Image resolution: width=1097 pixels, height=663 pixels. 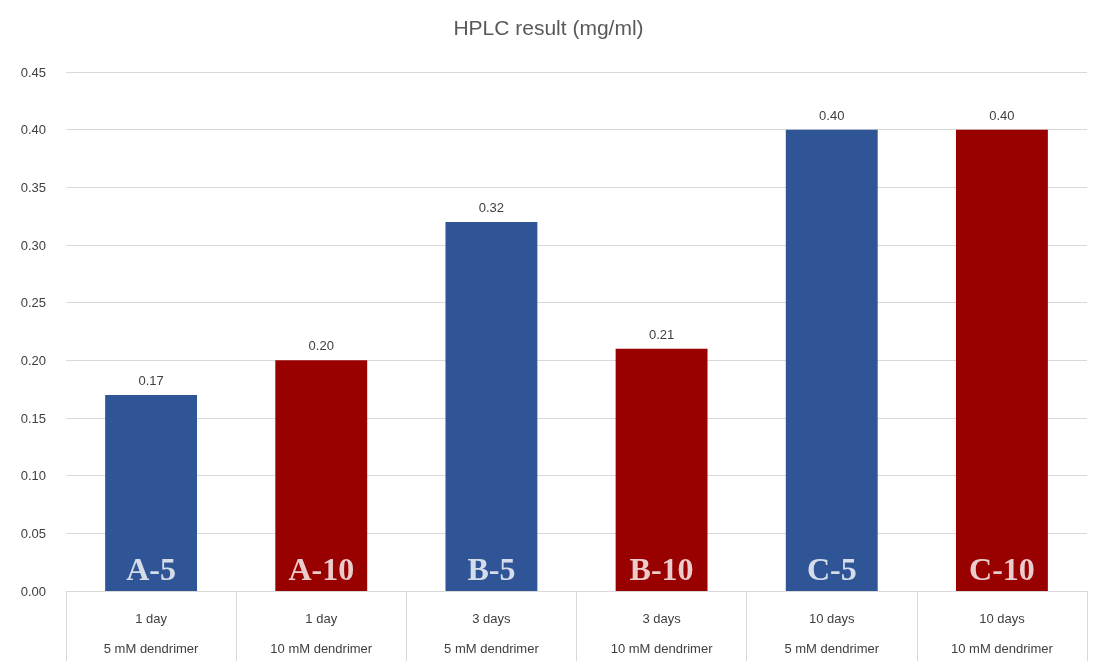 I want to click on data-label: 0.17, so click(x=151, y=380).